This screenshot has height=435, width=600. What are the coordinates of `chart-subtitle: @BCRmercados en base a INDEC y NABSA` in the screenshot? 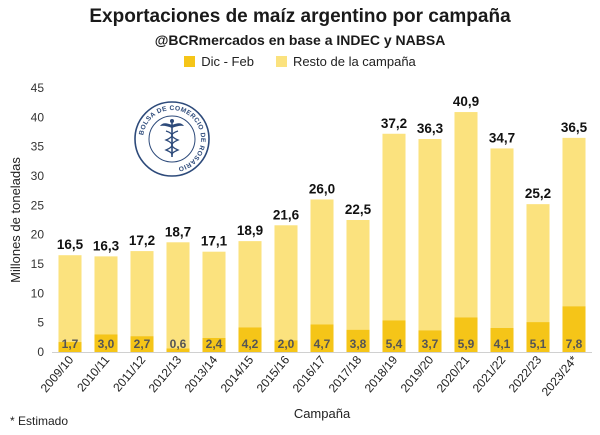 It's located at (300, 40).